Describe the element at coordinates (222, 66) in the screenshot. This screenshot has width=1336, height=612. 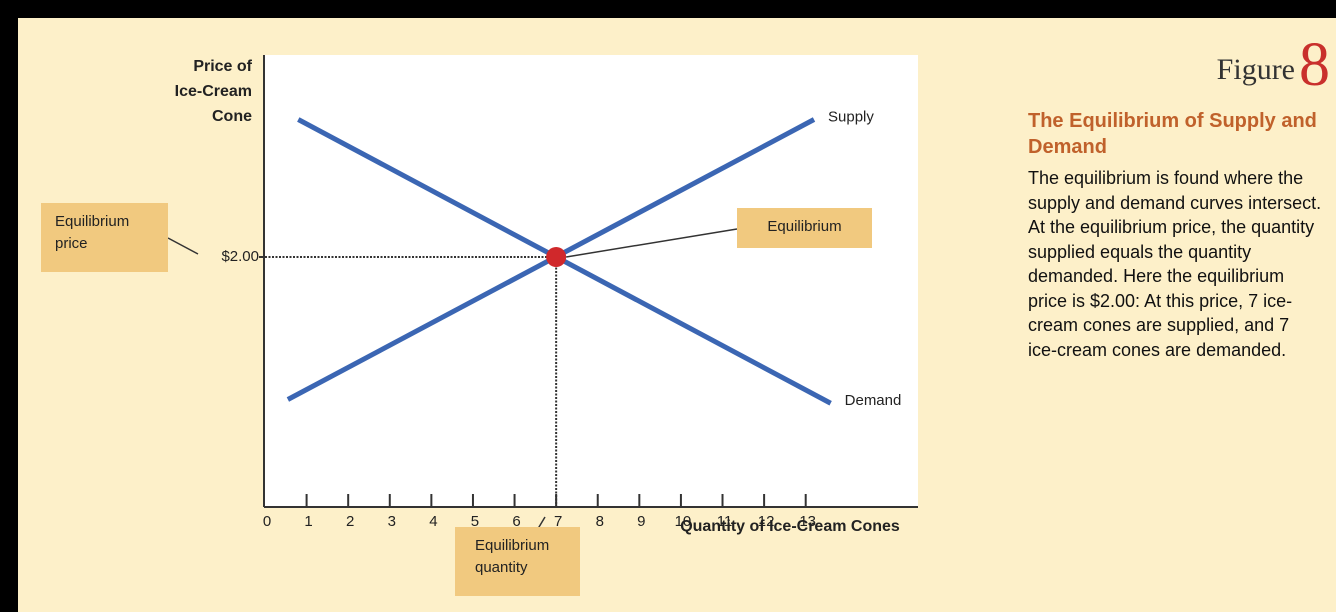
I see `y-axis-label-line: Price of` at that location.